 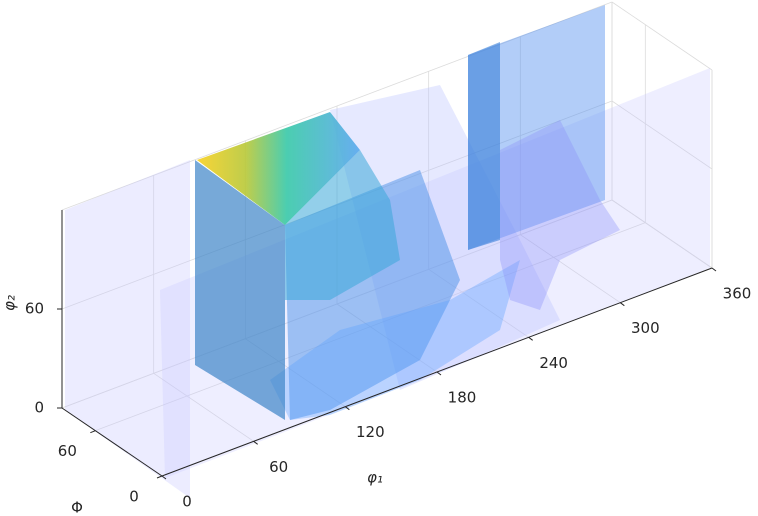 I want to click on pale-sheet, so click(x=127, y=329).